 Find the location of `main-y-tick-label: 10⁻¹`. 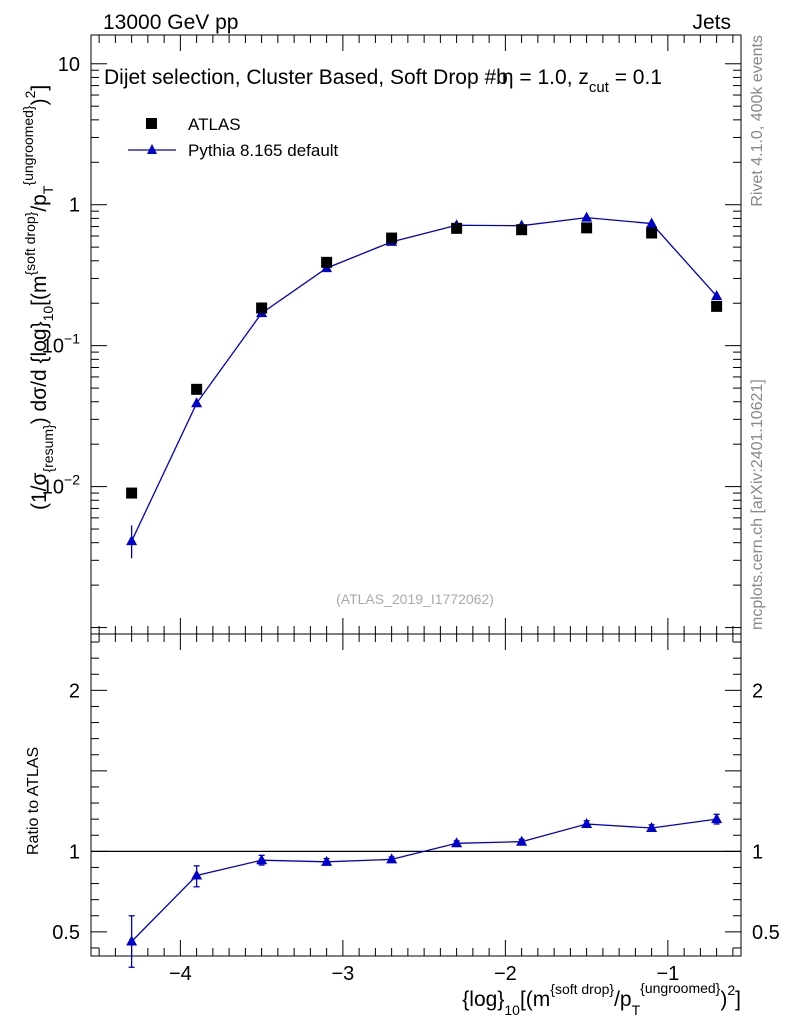

main-y-tick-label: 10⁻¹ is located at coordinates (61, 344).